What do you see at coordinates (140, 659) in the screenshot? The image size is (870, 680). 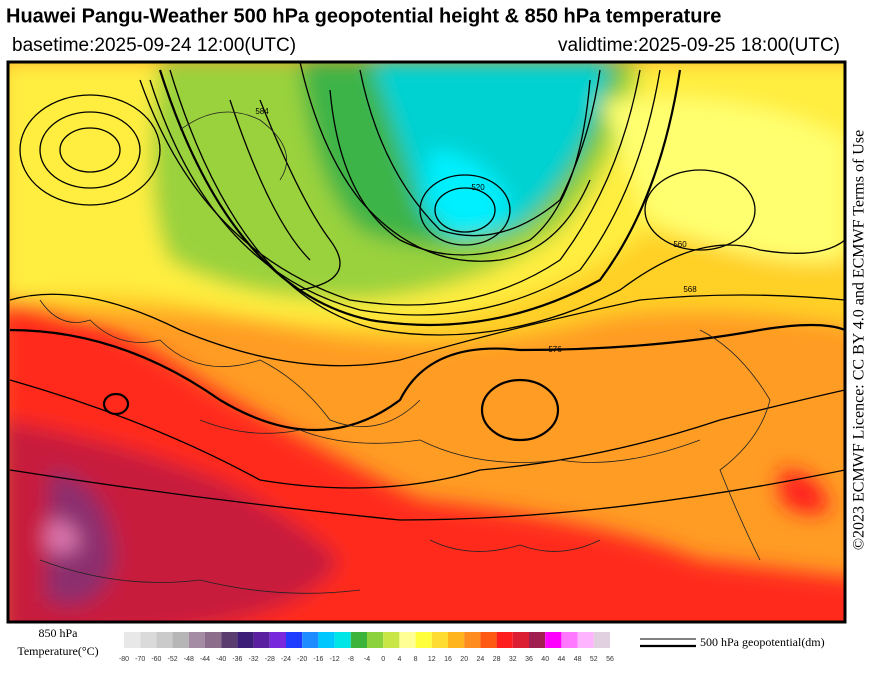 I see `colorbar-label: -70` at bounding box center [140, 659].